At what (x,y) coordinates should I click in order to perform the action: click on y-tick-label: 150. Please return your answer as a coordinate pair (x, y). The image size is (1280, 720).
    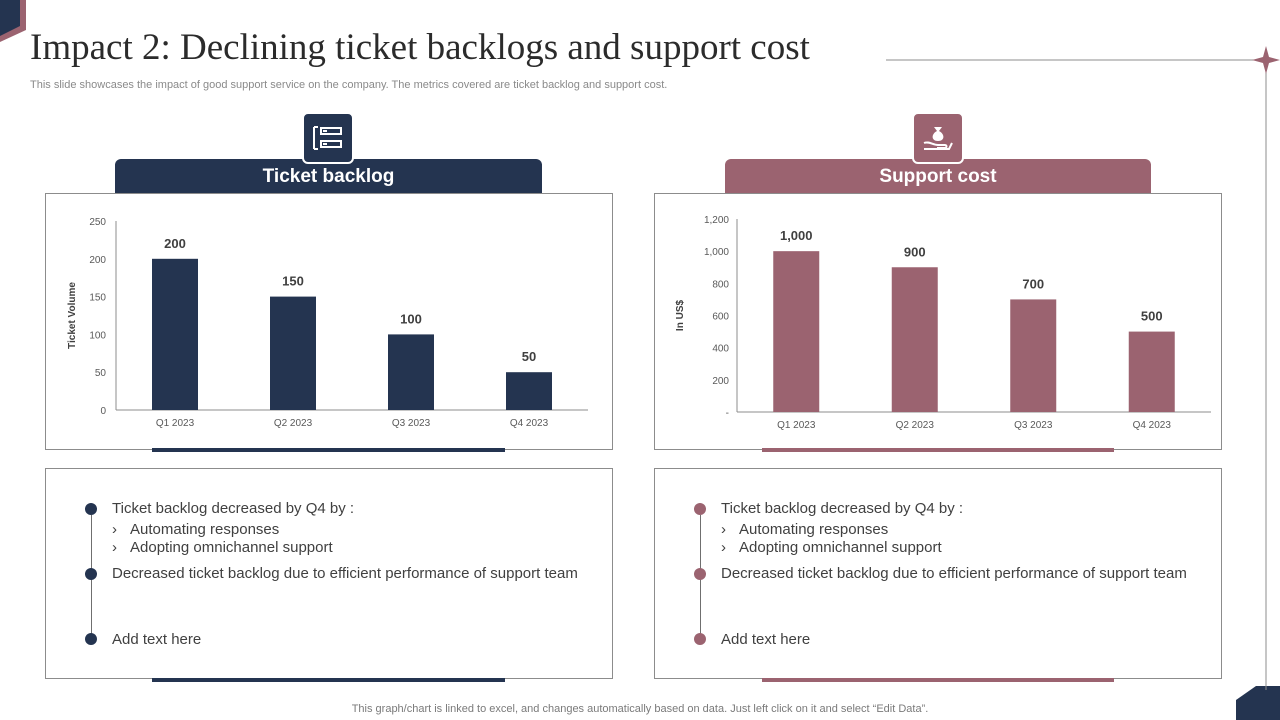
    Looking at the image, I should click on (97, 298).